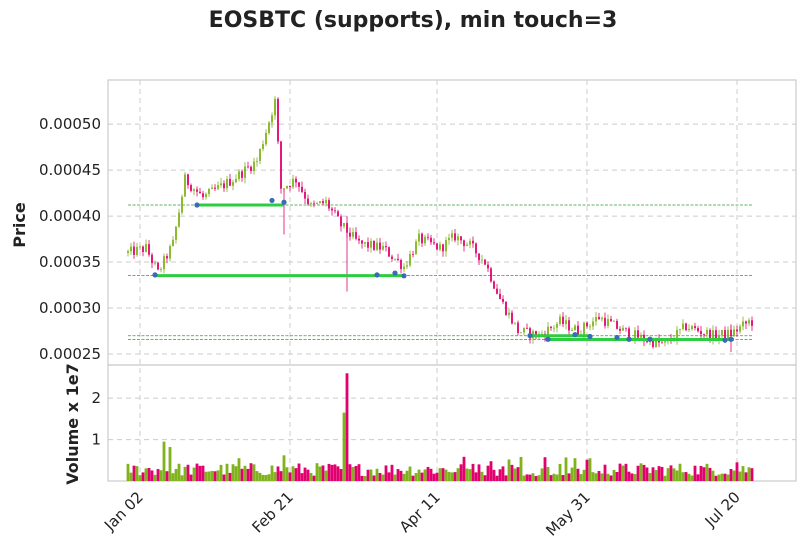 Image resolution: width=806 pixels, height=552 pixels. Describe the element at coordinates (96, 440) in the screenshot. I see `volume-tick-0: 1` at that location.